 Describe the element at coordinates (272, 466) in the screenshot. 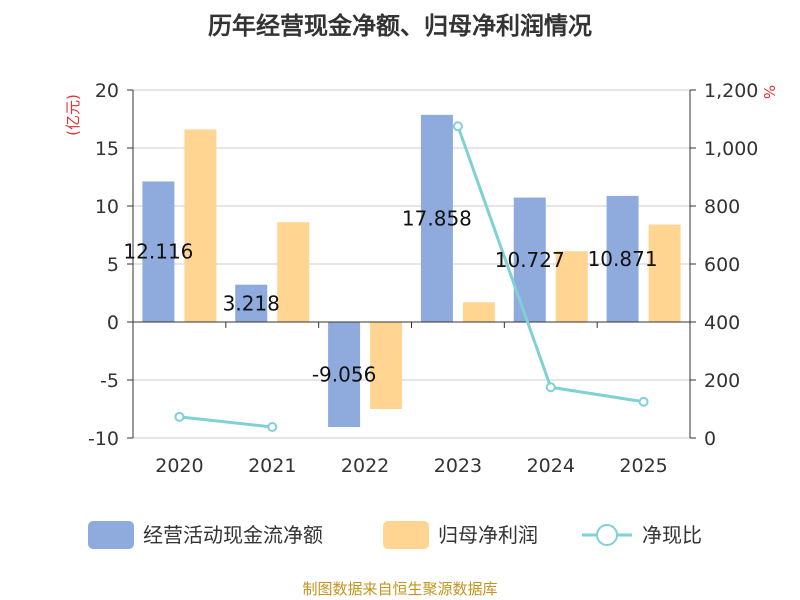

I see `category-label: 2021` at that location.